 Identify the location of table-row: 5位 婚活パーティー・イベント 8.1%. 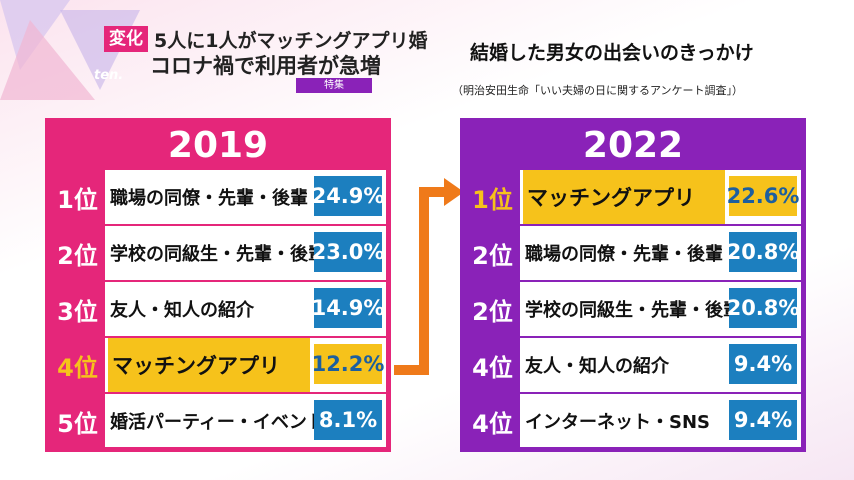
(218, 420).